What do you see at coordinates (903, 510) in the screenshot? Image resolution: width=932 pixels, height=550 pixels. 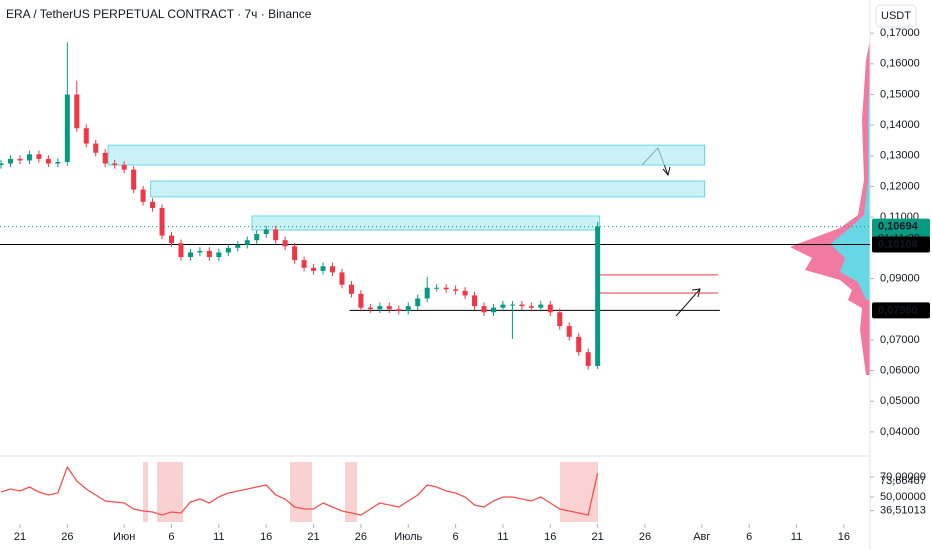 I see `indicator-tick-label: 36,51013` at bounding box center [903, 510].